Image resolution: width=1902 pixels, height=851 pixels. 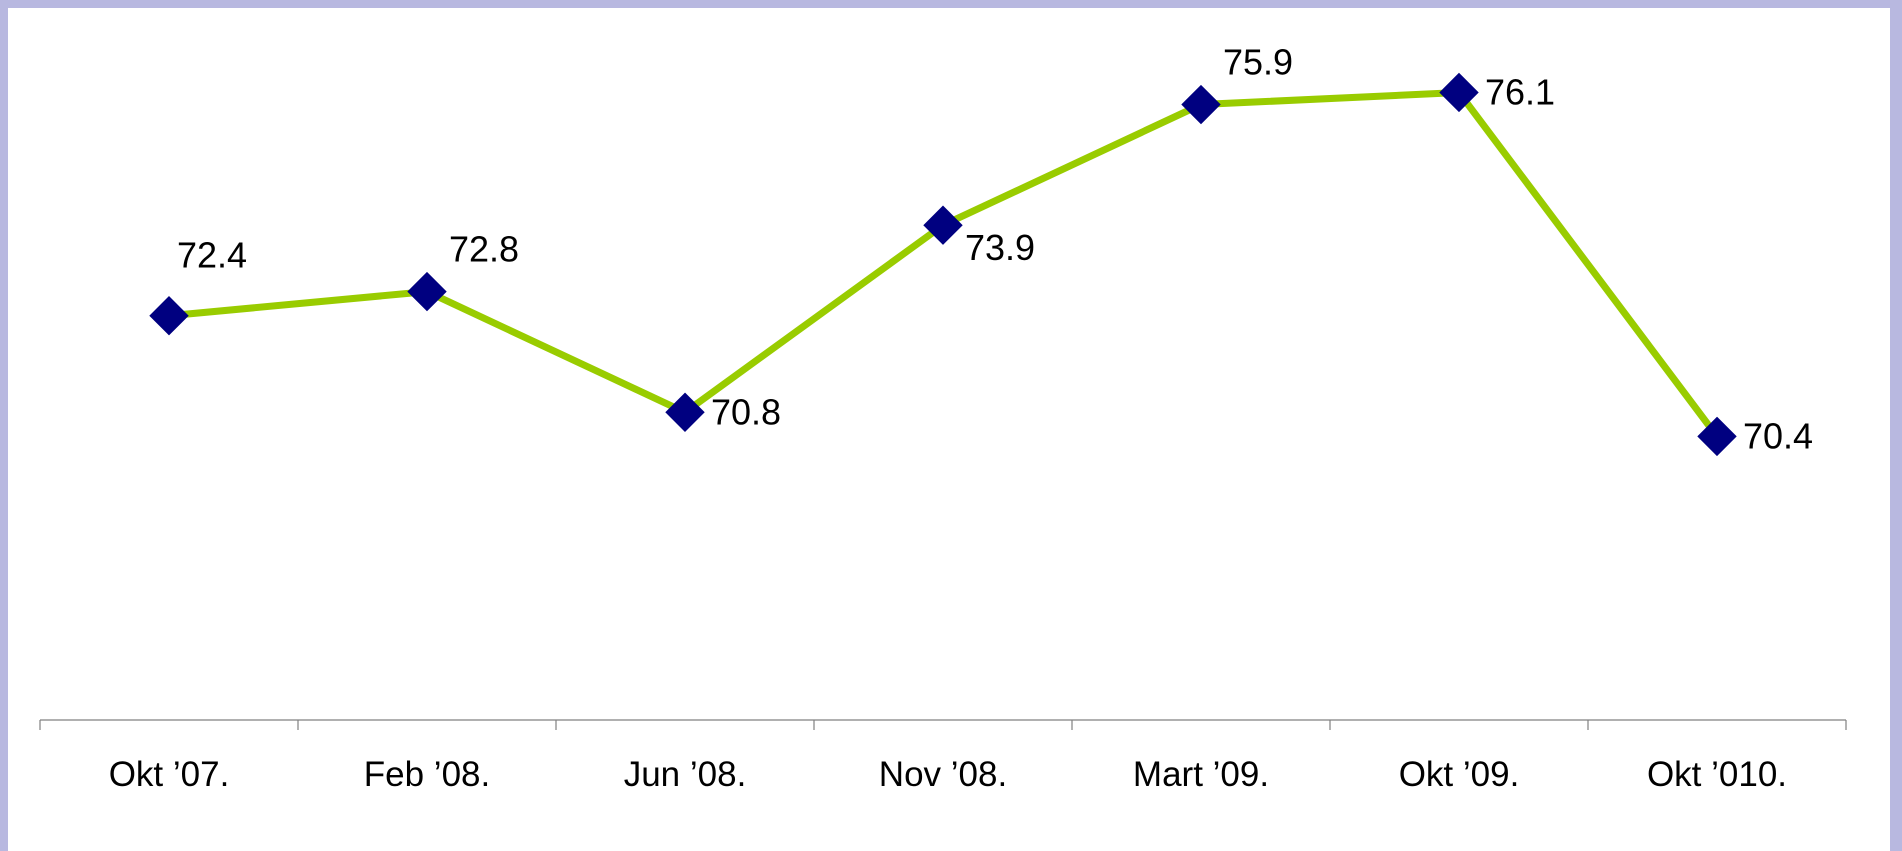 I want to click on x-tick-label: Okt ’07., so click(x=169, y=774).